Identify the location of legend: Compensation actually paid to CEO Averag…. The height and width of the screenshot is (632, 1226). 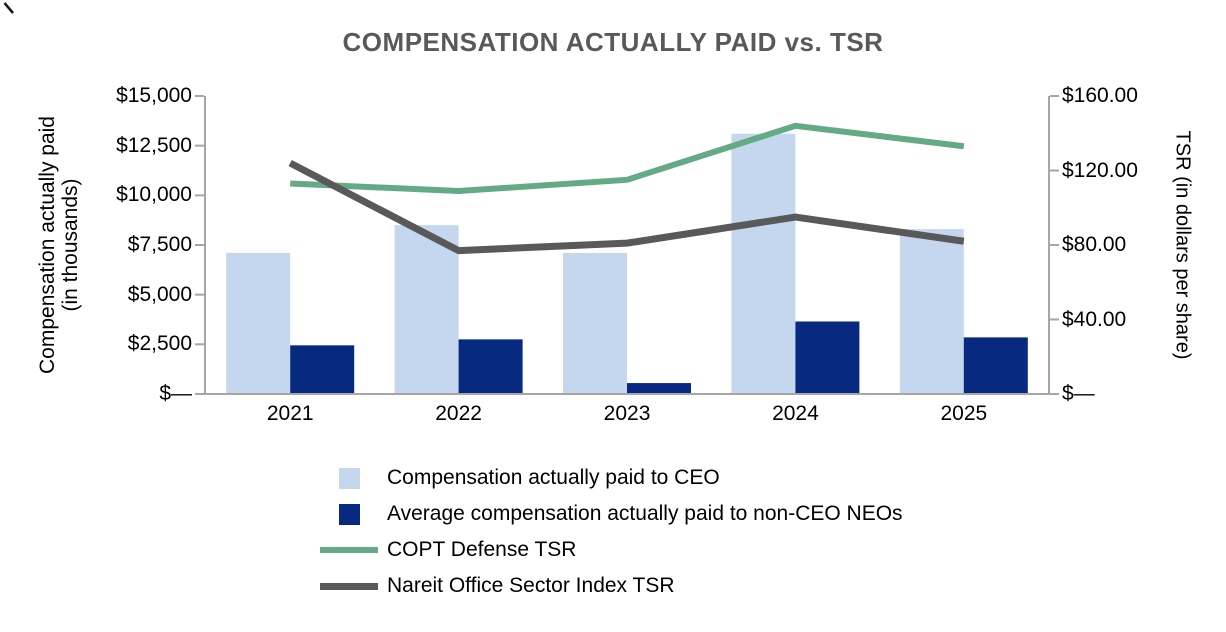
(611, 533).